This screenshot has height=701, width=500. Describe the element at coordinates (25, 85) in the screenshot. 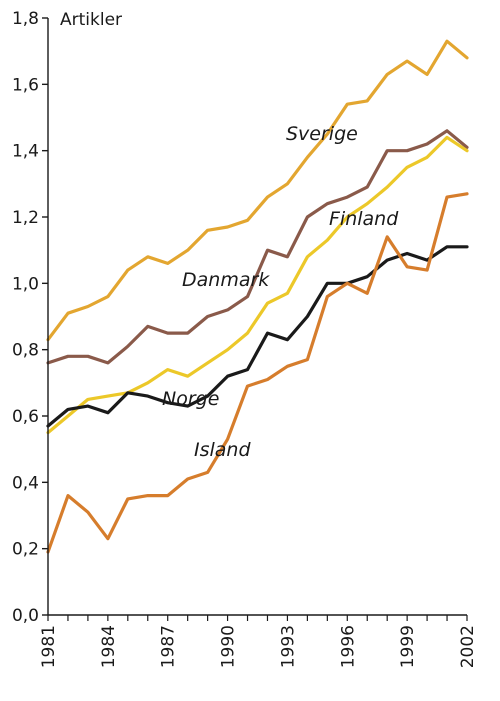

I see `y-tick-label: 1,6` at that location.